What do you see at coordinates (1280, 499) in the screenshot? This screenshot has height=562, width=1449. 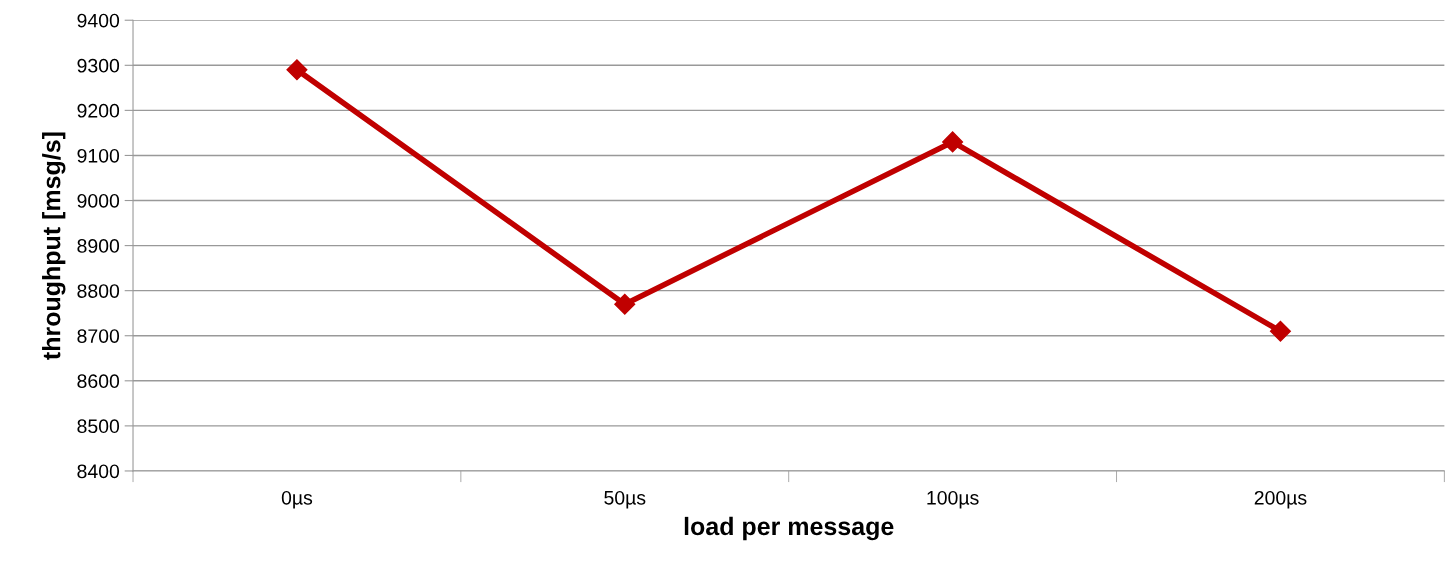 I see `x-tick-label: 200µs` at bounding box center [1280, 499].